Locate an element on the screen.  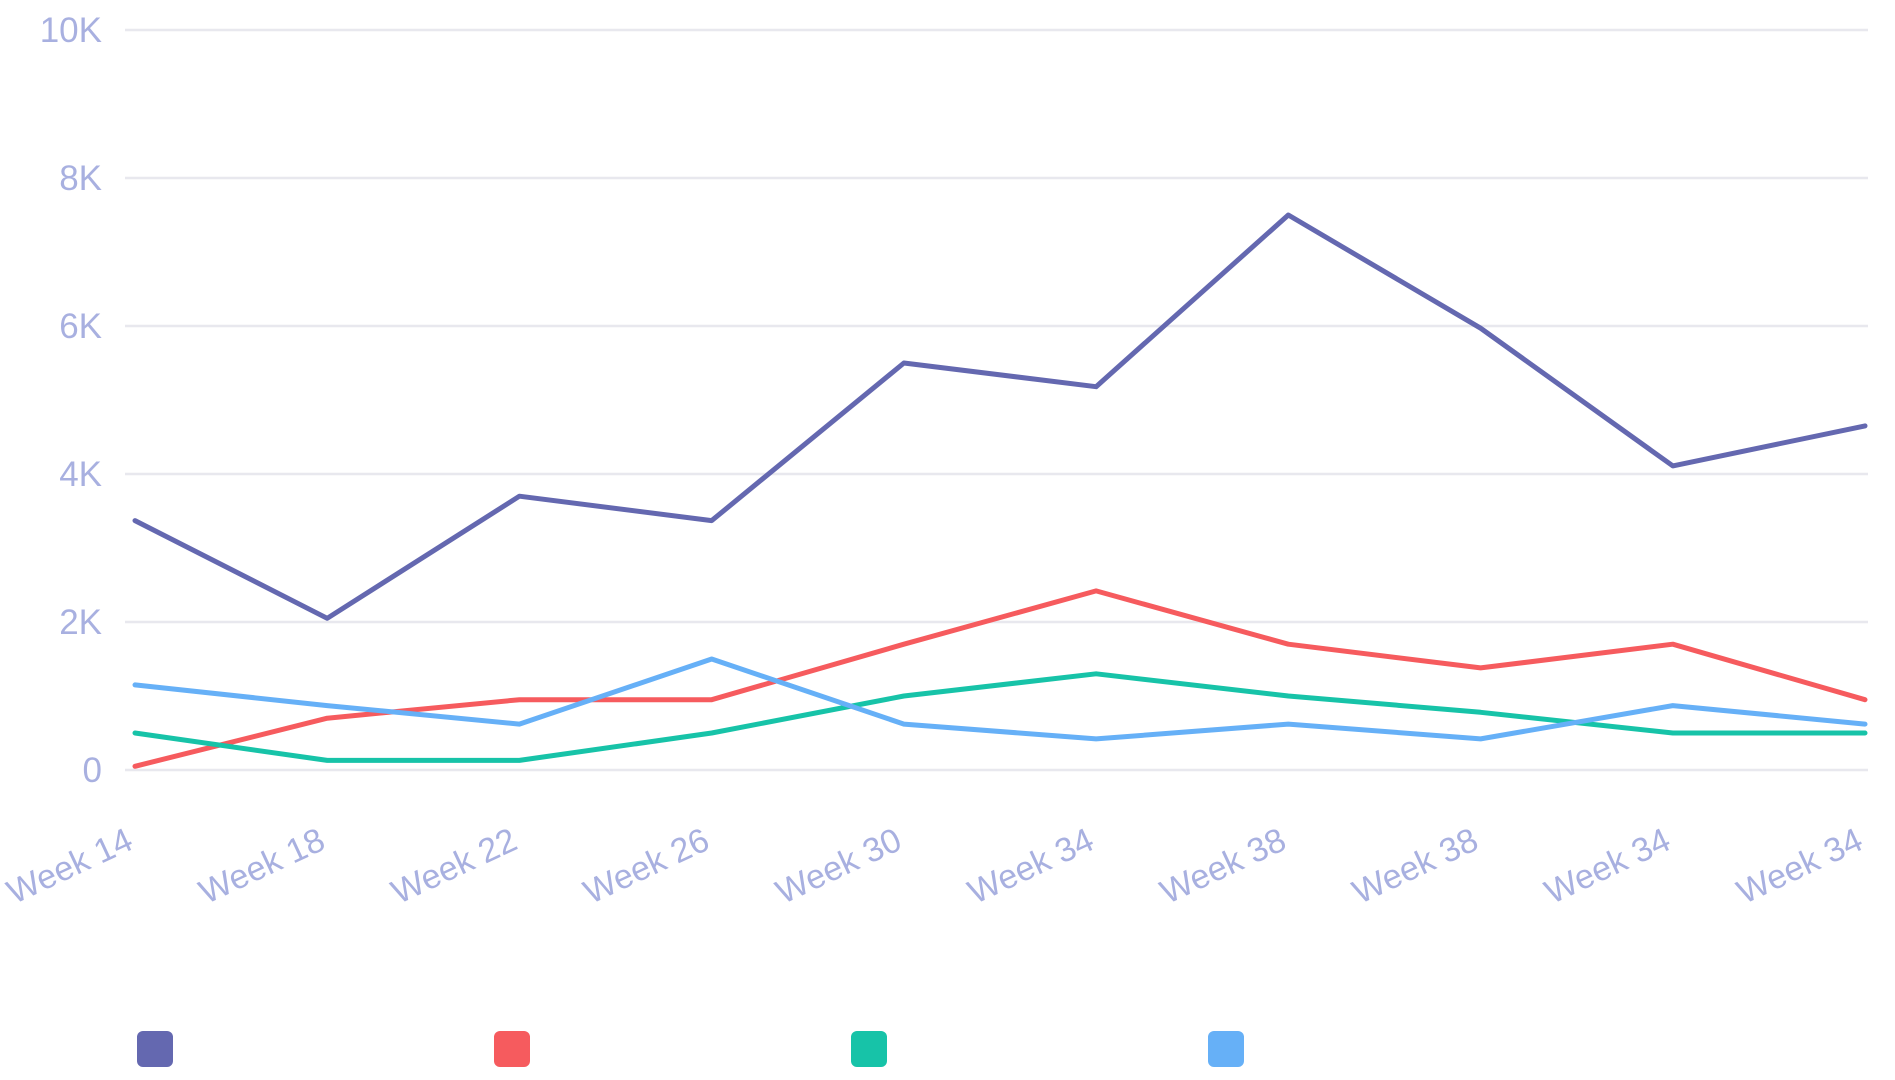
y-tick-label: 6K is located at coordinates (80, 326).